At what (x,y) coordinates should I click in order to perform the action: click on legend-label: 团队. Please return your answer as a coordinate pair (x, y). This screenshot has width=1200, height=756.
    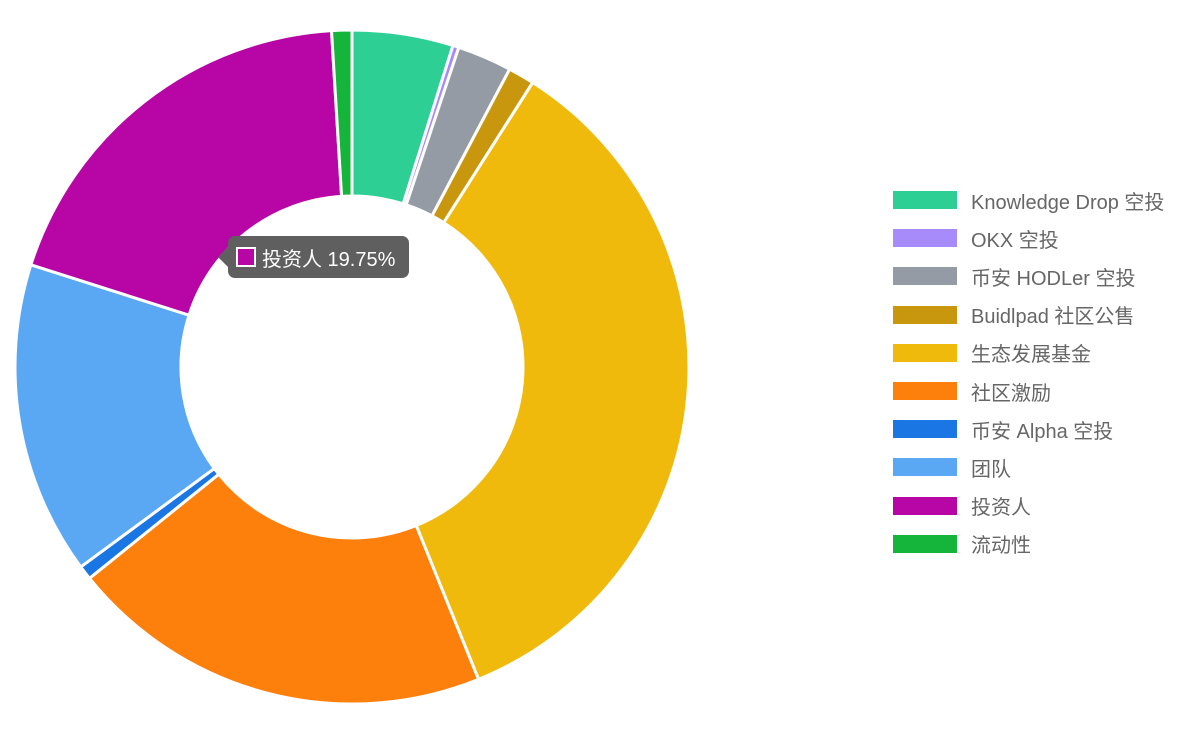
    Looking at the image, I should click on (991, 469).